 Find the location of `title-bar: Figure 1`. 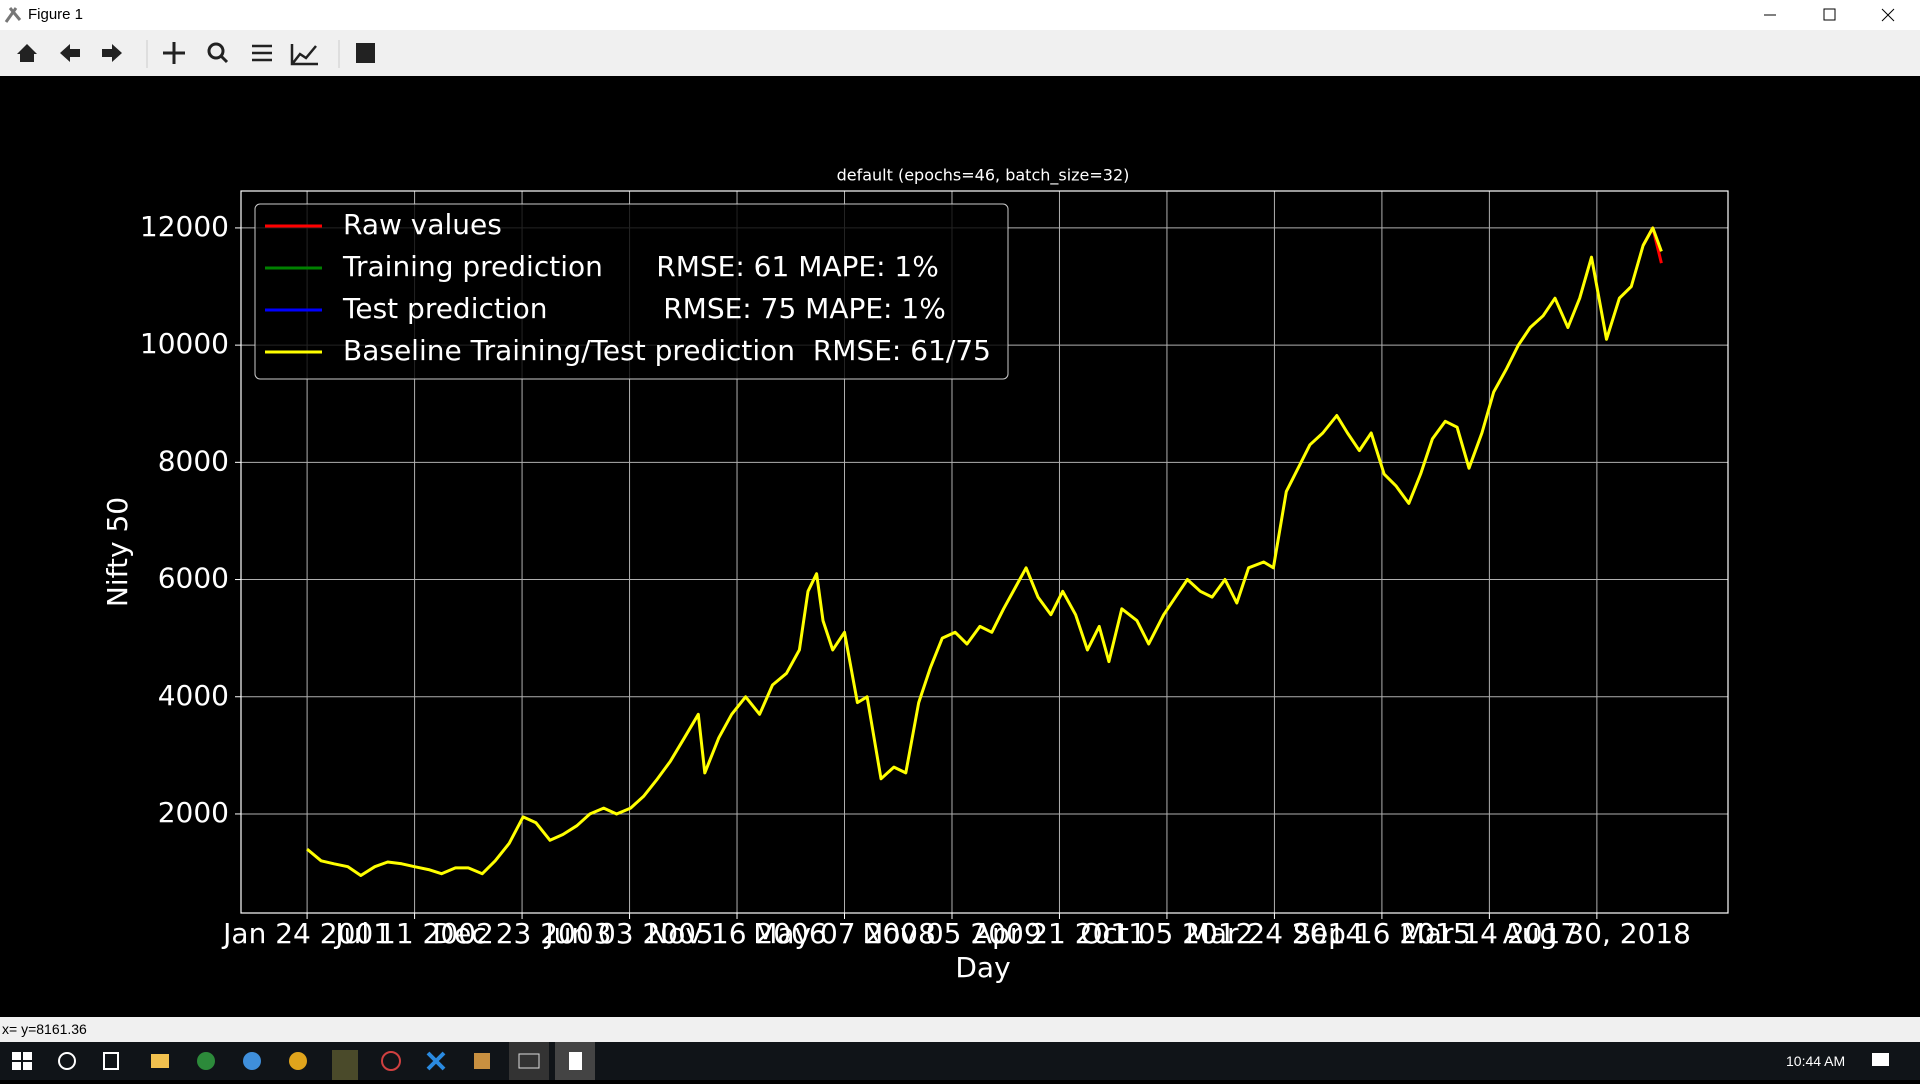

title-bar: Figure 1 is located at coordinates (960, 15).